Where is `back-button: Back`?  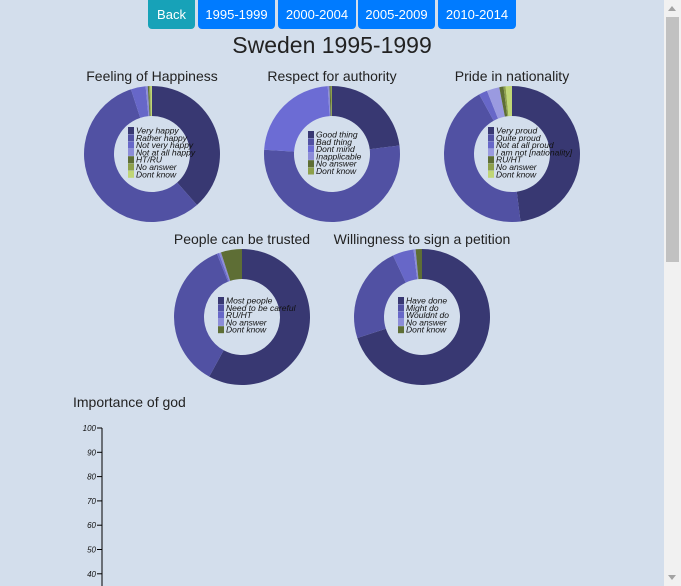
back-button: Back is located at coordinates (171, 14).